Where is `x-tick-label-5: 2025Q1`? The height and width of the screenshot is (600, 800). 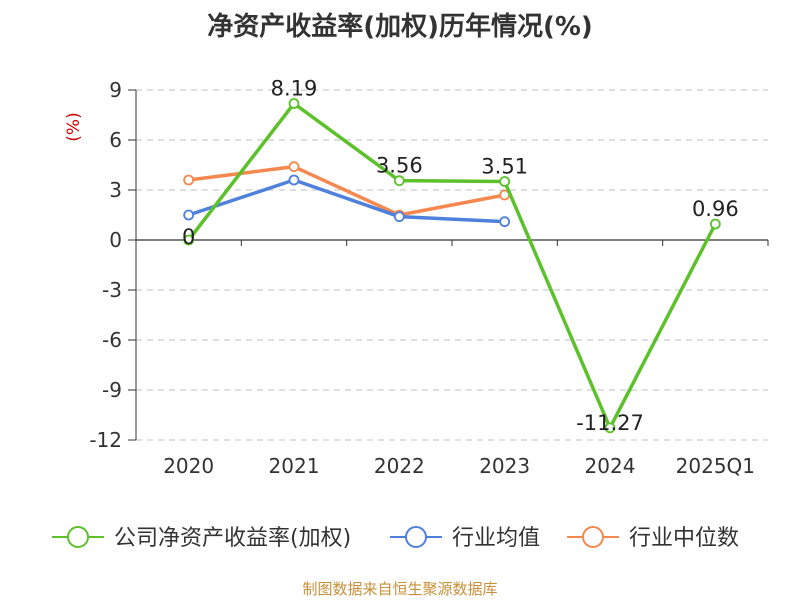 x-tick-label-5: 2025Q1 is located at coordinates (715, 466).